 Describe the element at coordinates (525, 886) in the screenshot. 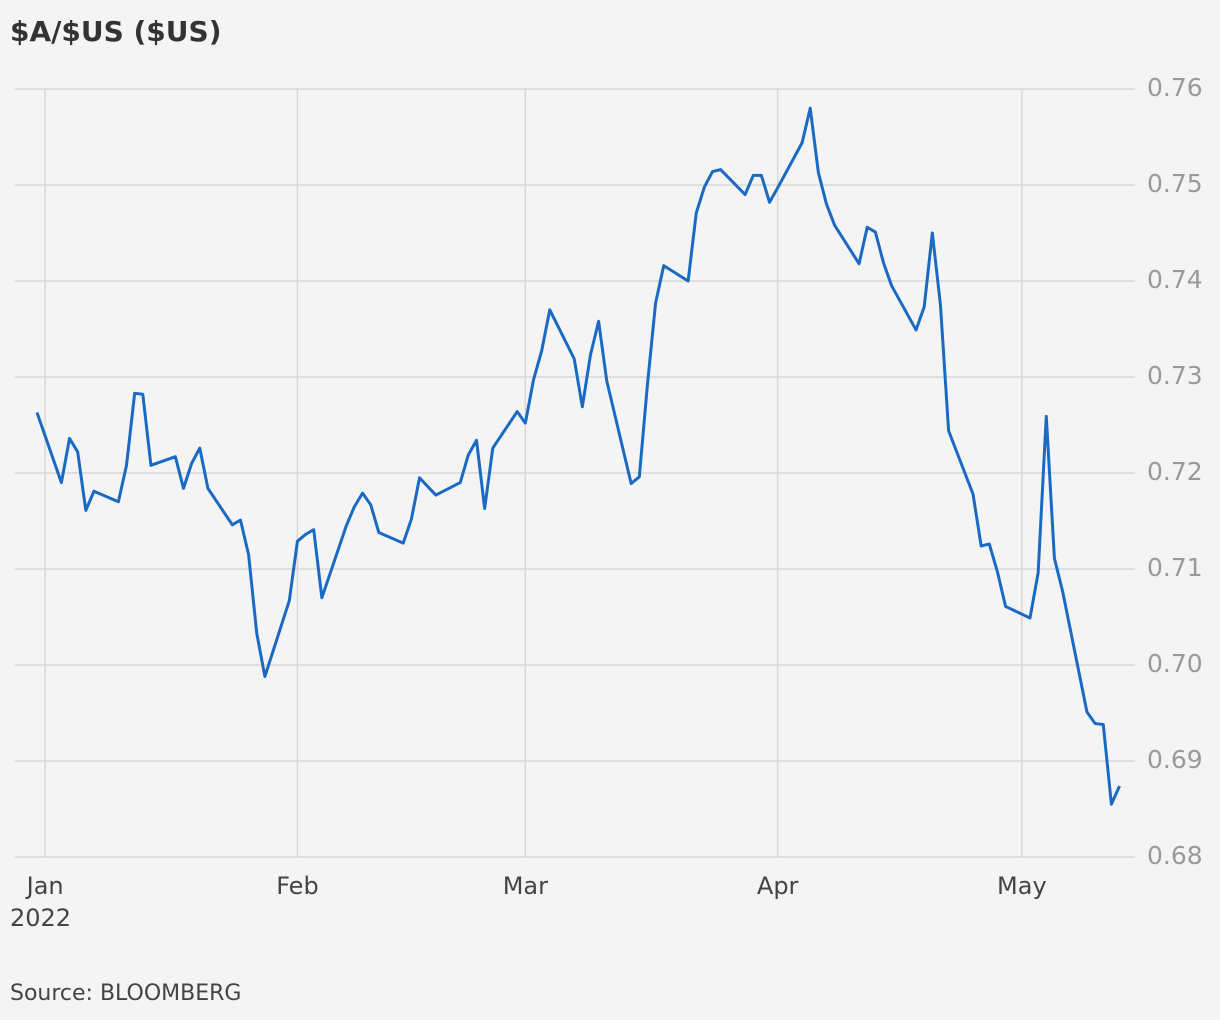

I see `x-tick-label: Mar` at that location.